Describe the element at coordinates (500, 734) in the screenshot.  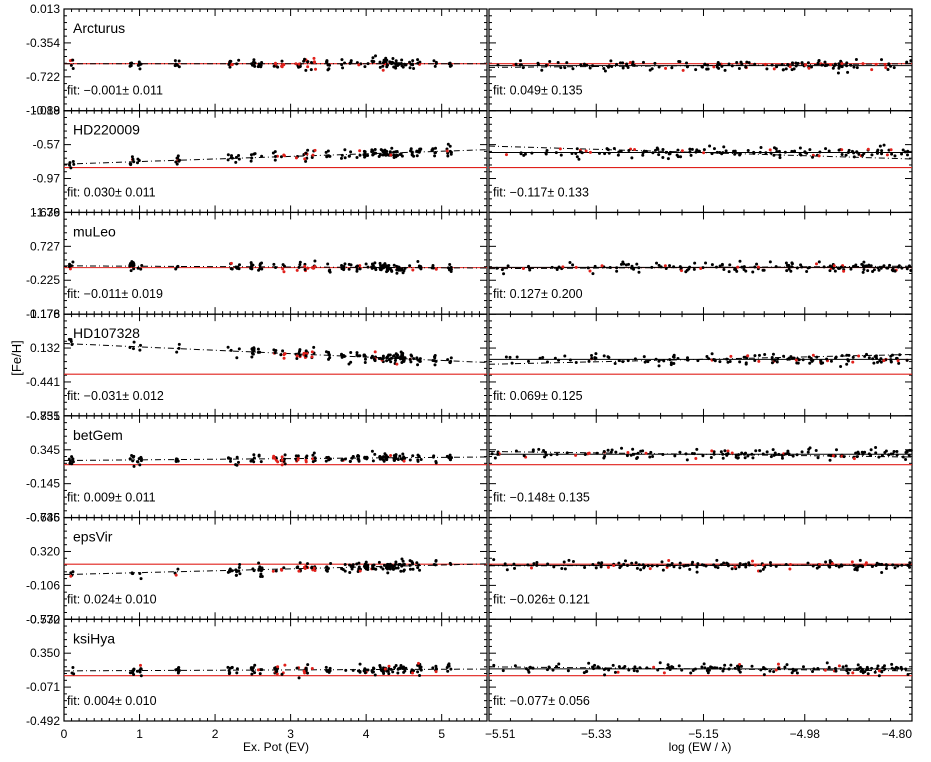
I see `x-tick-label: −5.51` at that location.